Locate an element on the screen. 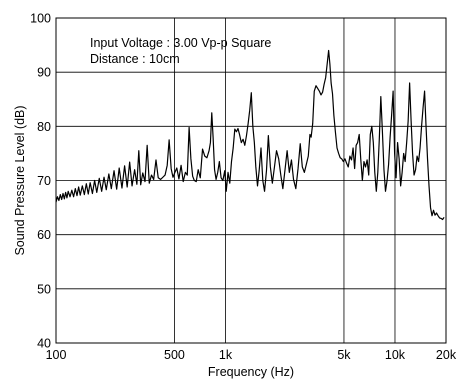  x-tick-label: 10k is located at coordinates (395, 355).